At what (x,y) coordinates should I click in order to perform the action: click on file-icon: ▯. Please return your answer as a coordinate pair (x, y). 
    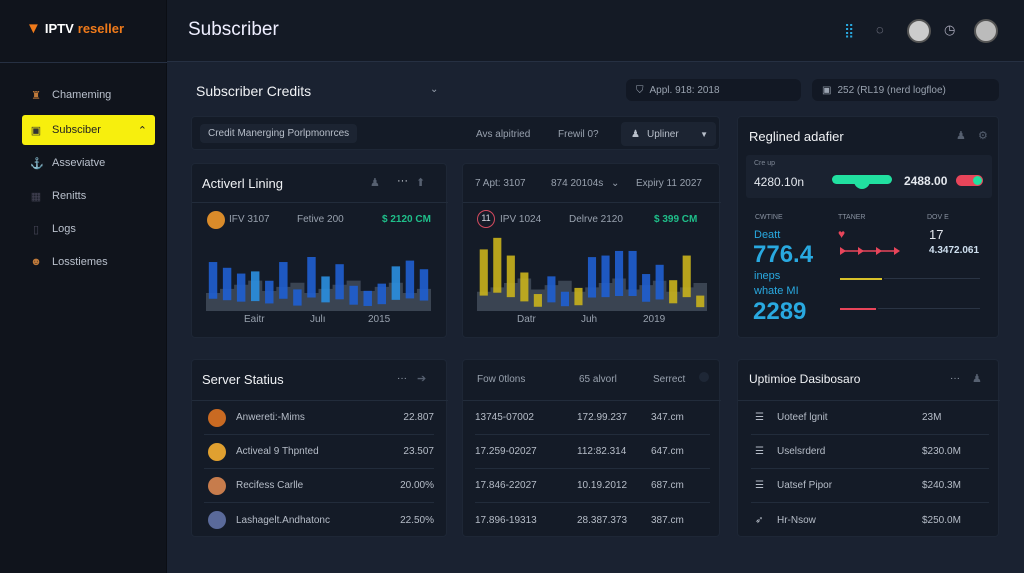
    Looking at the image, I should click on (36, 229).